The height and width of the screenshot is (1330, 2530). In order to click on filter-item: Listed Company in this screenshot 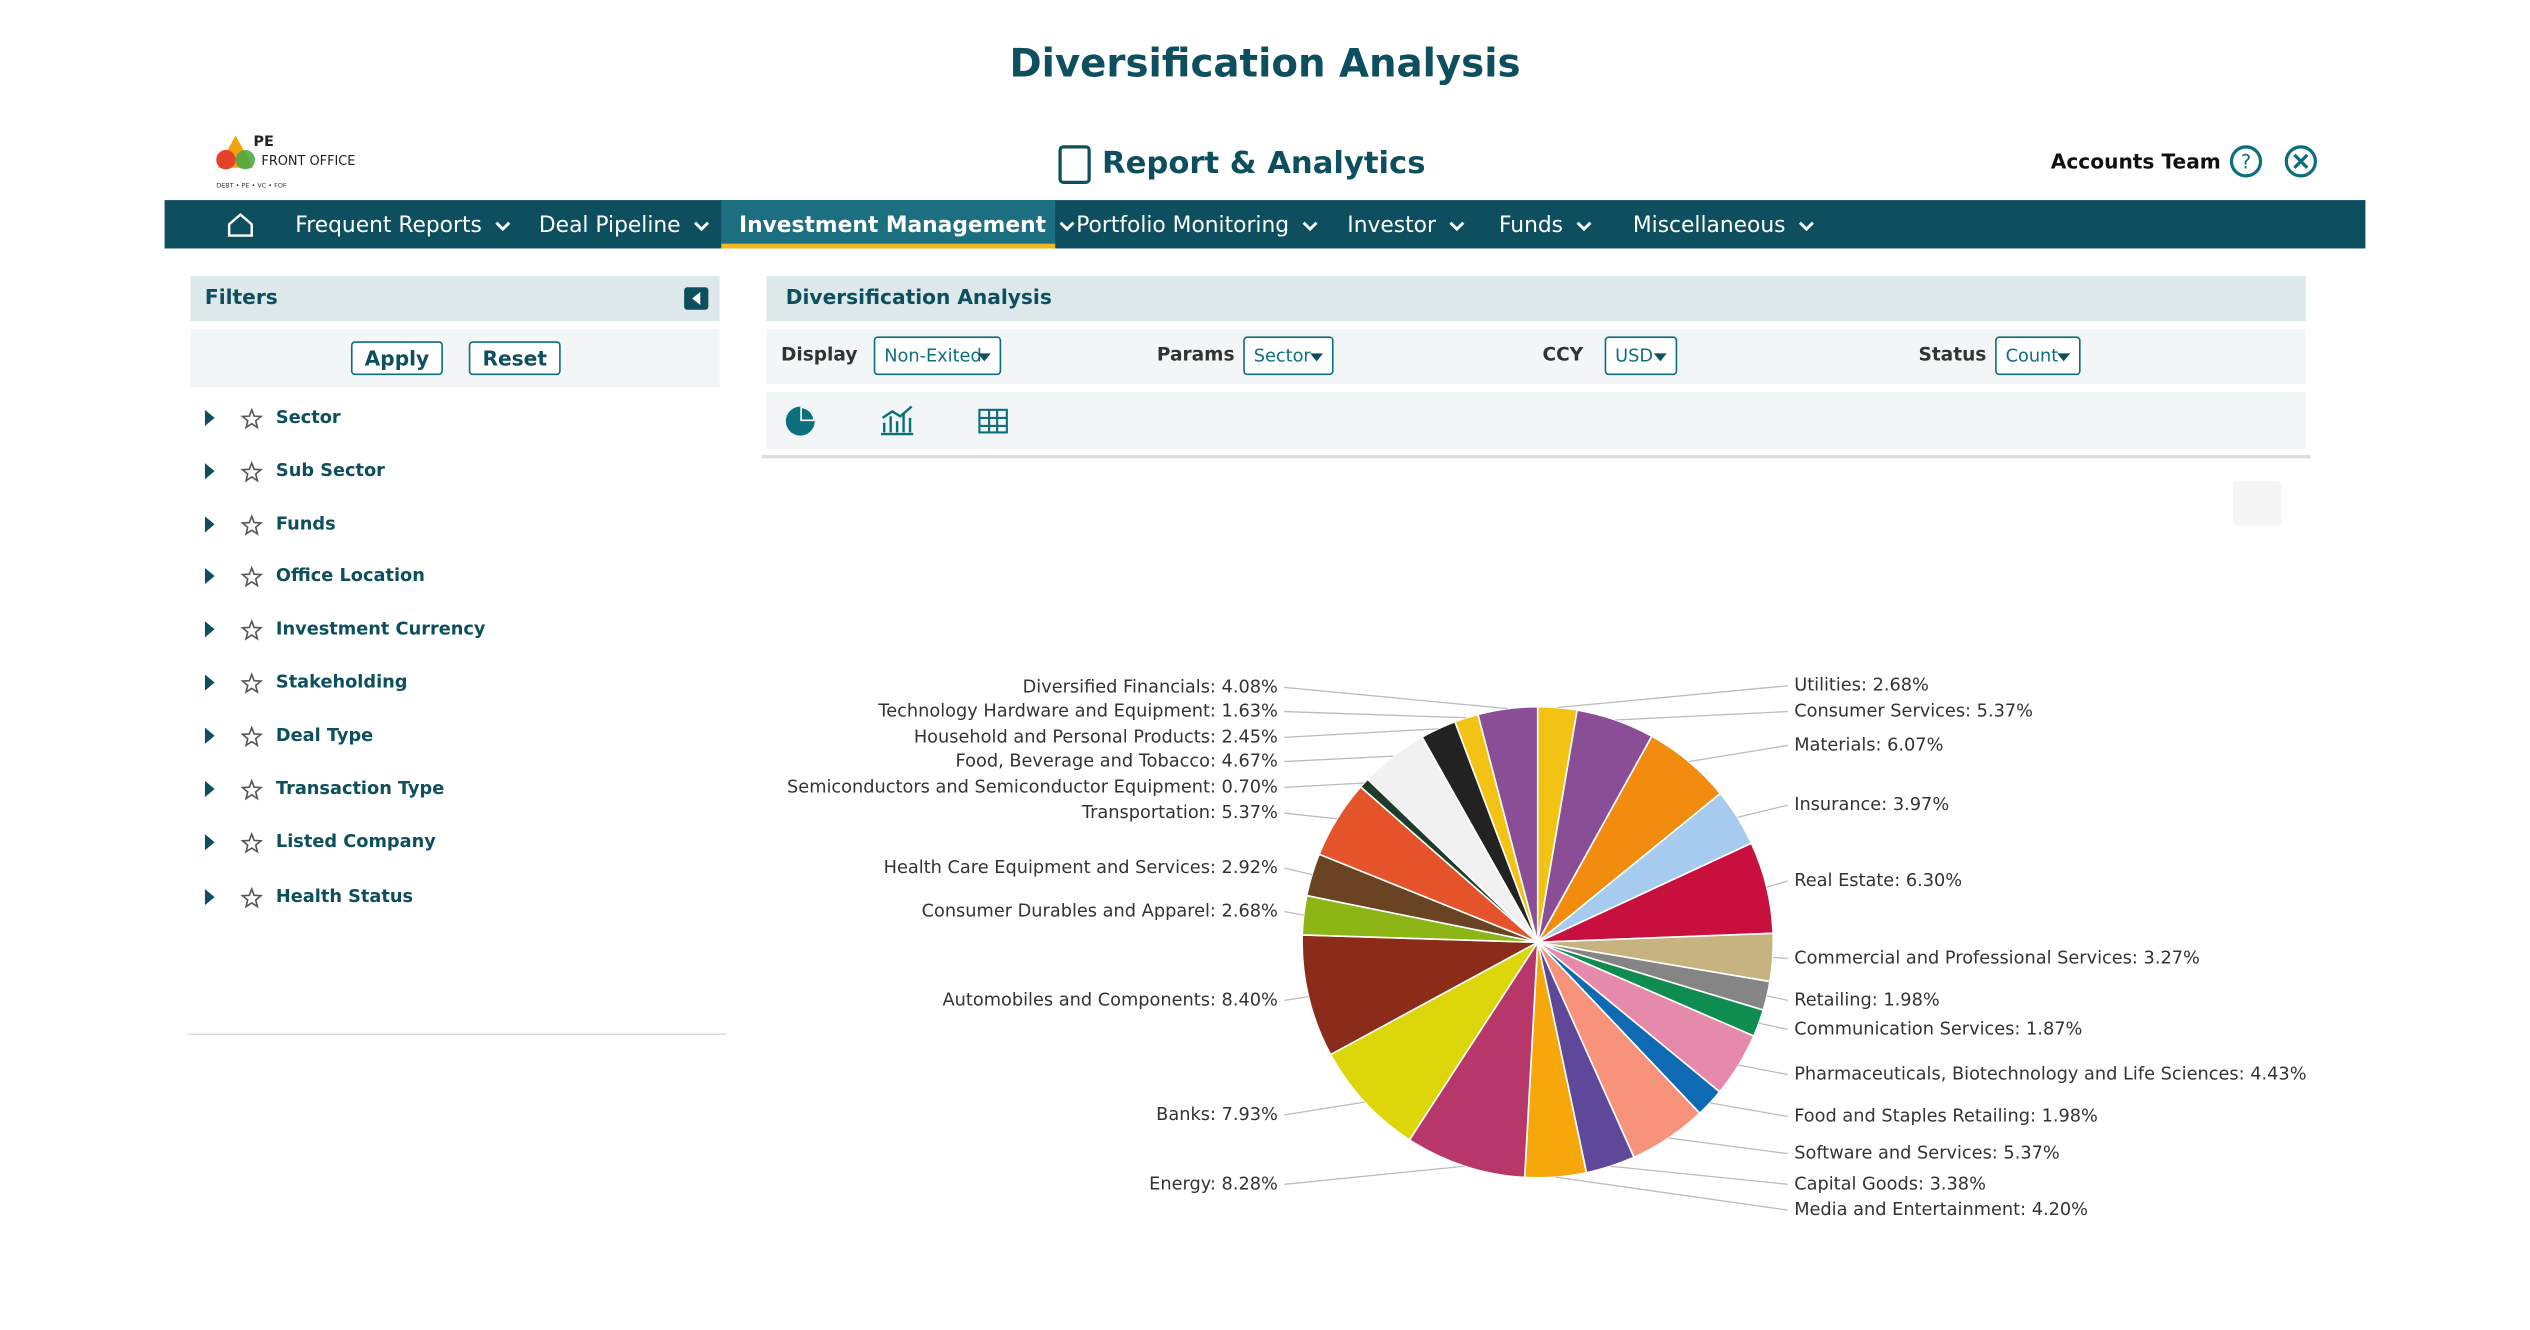, I will do `click(356, 842)`.